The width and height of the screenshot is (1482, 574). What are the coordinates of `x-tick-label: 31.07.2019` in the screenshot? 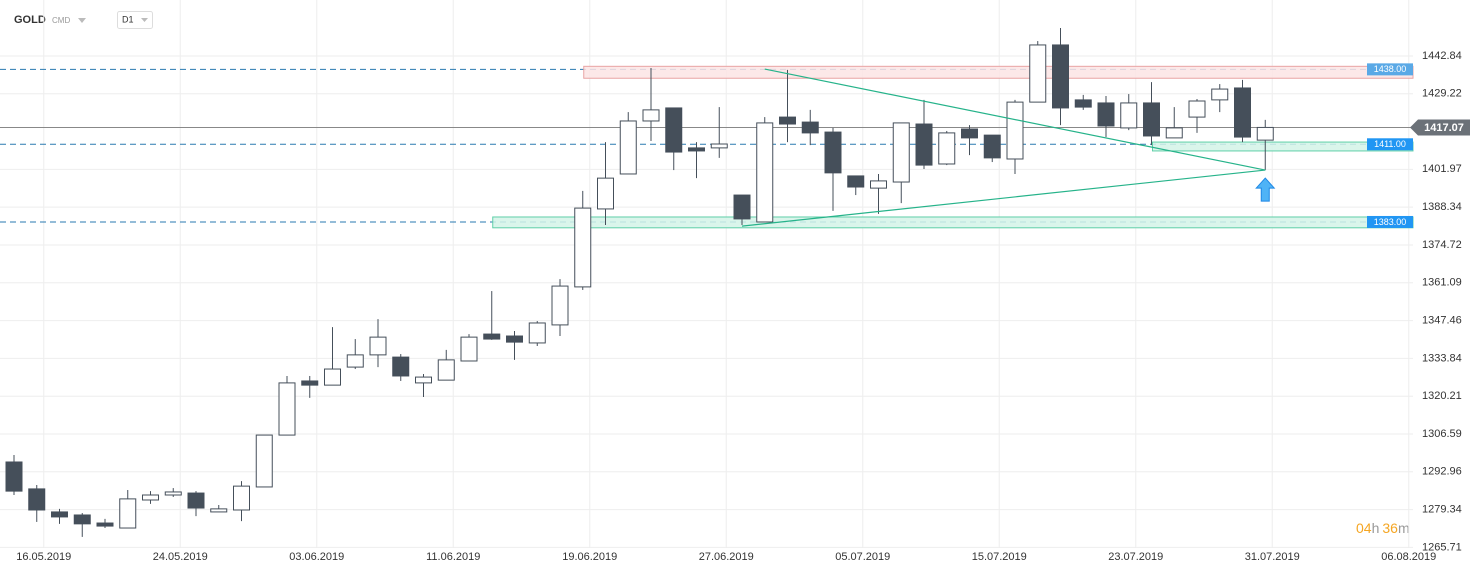 It's located at (1272, 557).